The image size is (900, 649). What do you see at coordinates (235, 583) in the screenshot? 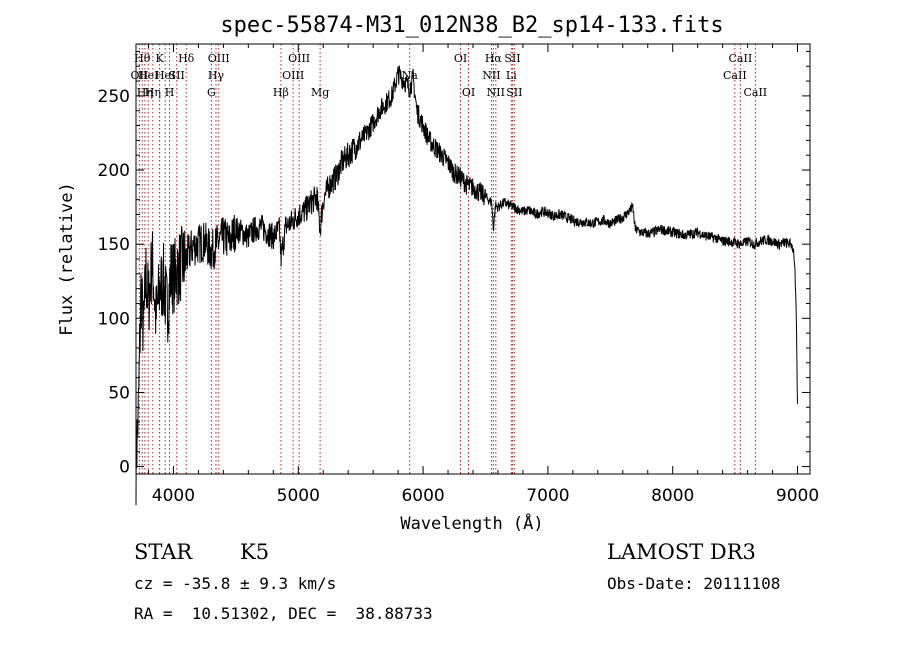
I see `redshift-cz: cz = -35.8 ± 9.3 km/s` at bounding box center [235, 583].